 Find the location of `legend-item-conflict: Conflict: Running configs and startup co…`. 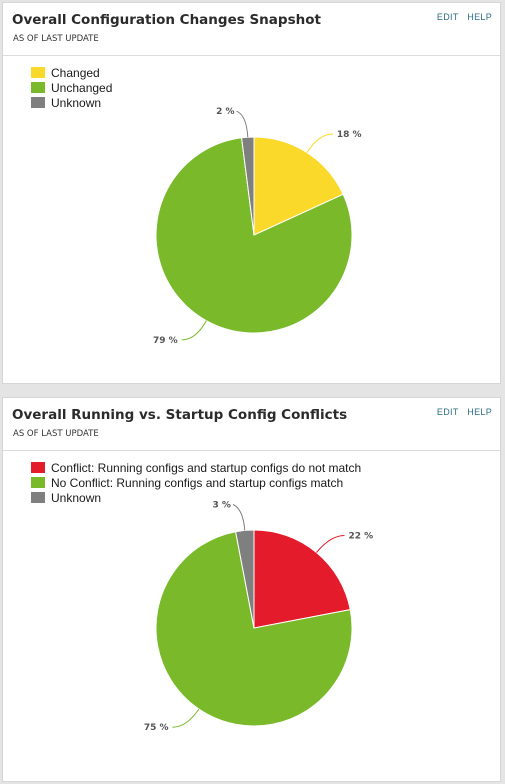

legend-item-conflict: Conflict: Running configs and startup co… is located at coordinates (196, 468).